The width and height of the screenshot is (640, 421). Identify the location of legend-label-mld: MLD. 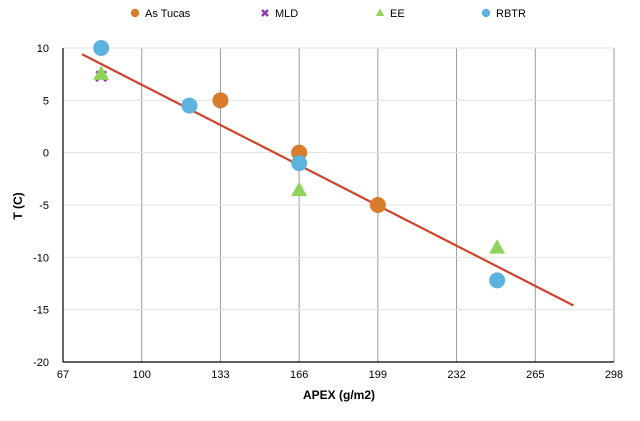
(286, 14).